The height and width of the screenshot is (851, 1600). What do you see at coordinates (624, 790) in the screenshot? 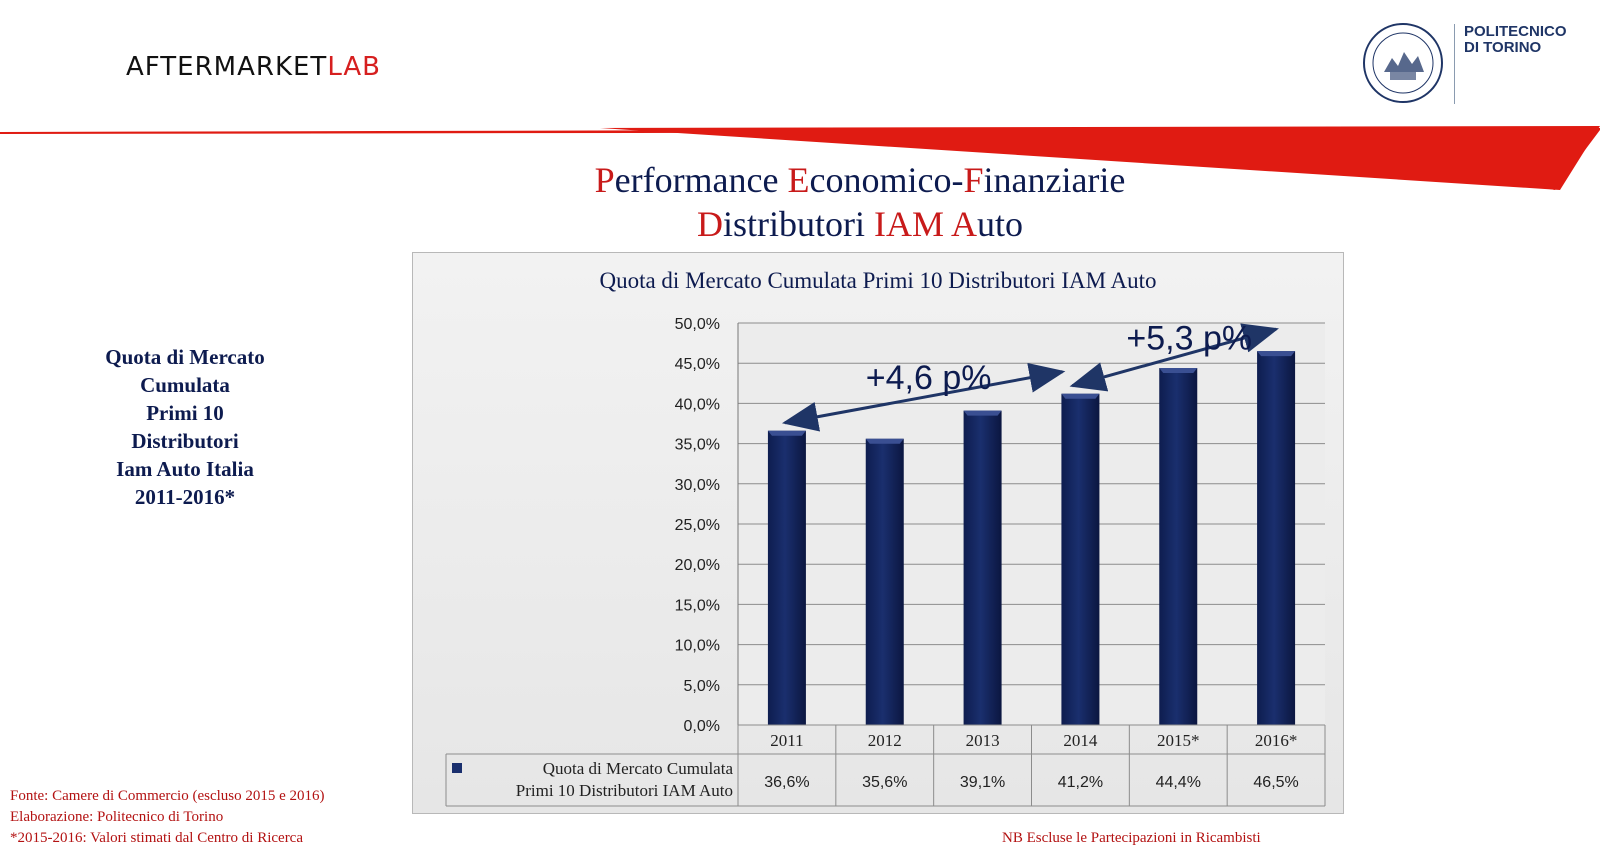
I see `legend-label-line: Primi 10 Distributori IAM Auto` at bounding box center [624, 790].